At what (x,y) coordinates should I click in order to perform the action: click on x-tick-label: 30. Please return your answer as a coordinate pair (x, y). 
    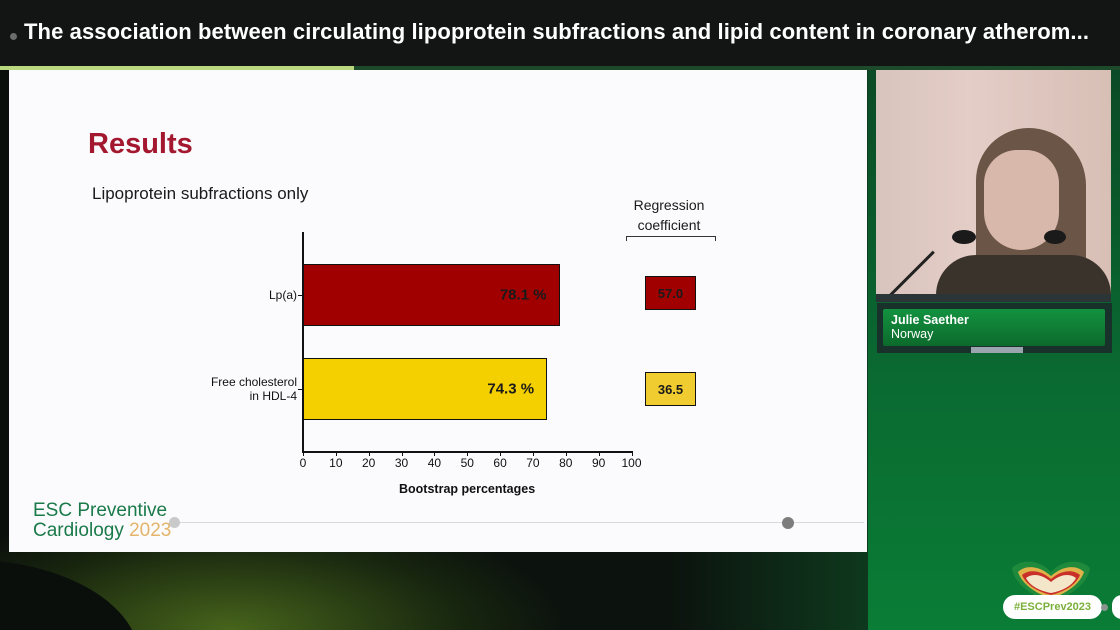
    Looking at the image, I should click on (401, 463).